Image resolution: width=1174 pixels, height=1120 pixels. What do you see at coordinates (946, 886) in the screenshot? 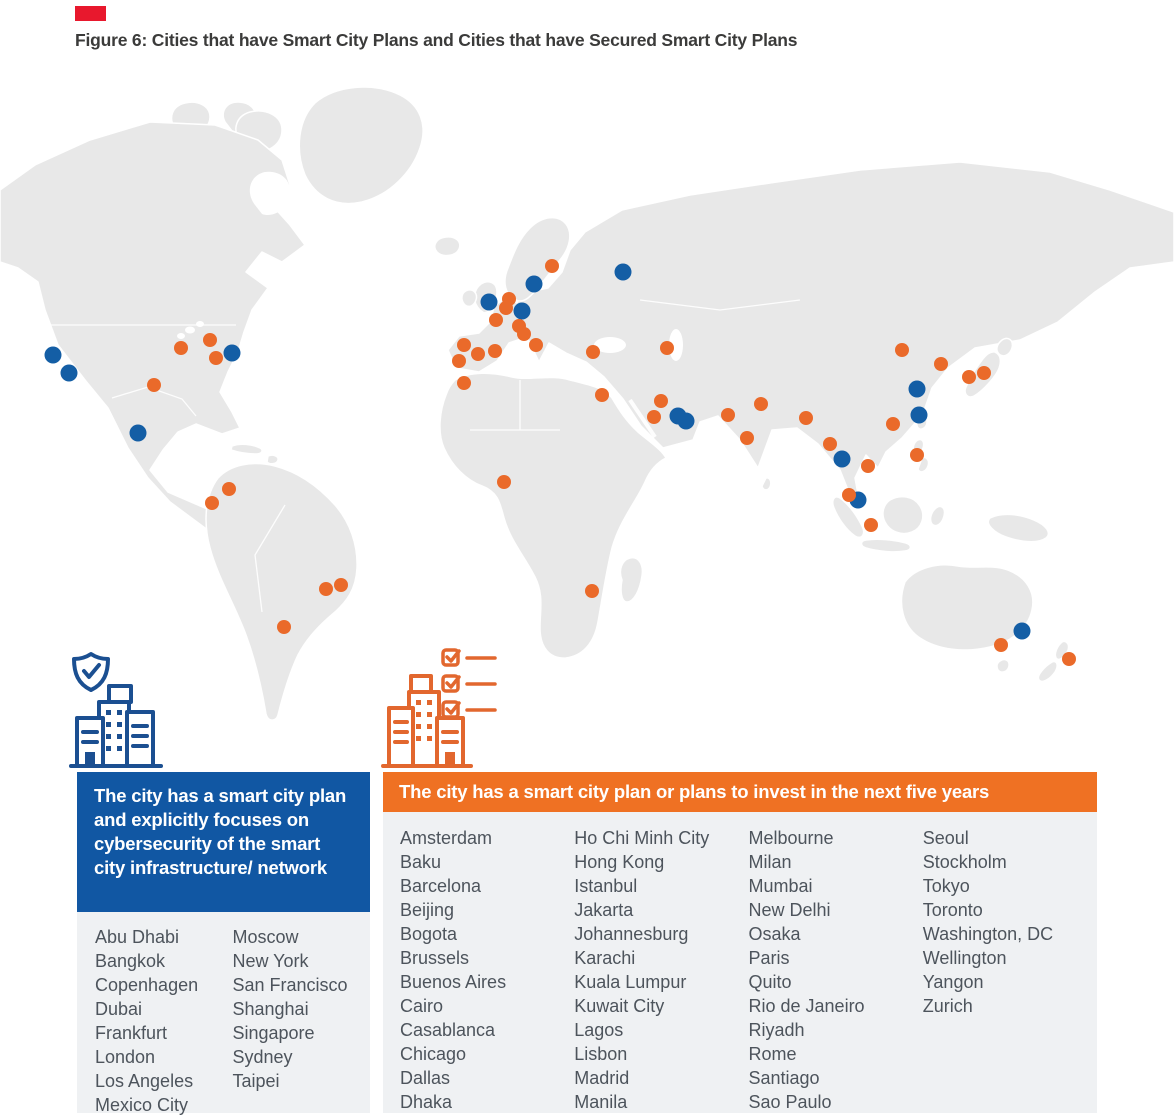
I see `city-list-item: Tokyo` at bounding box center [946, 886].